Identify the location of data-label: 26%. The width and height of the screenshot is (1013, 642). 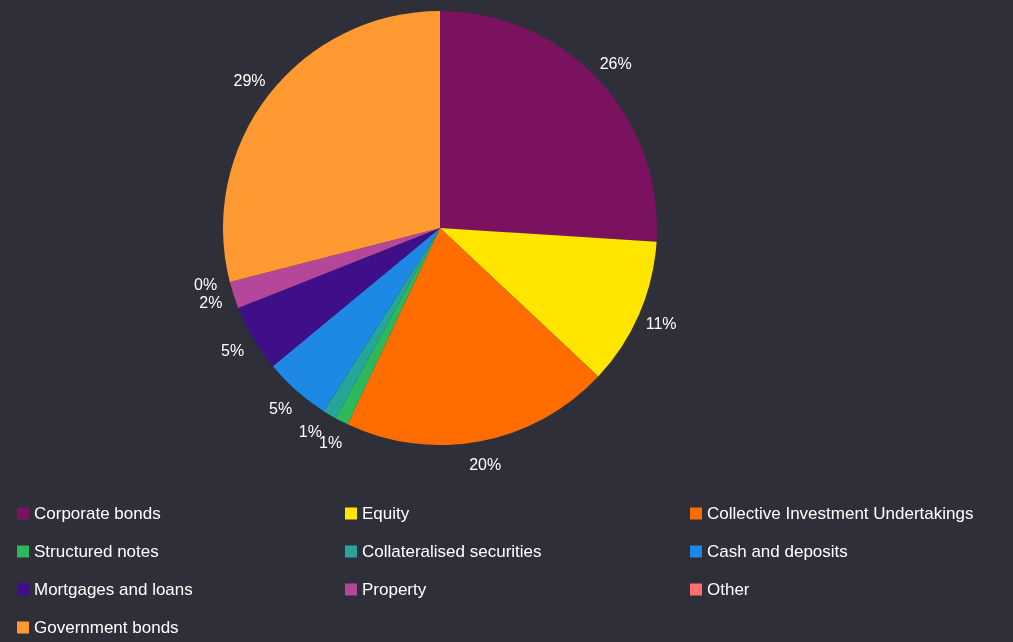
(615, 63).